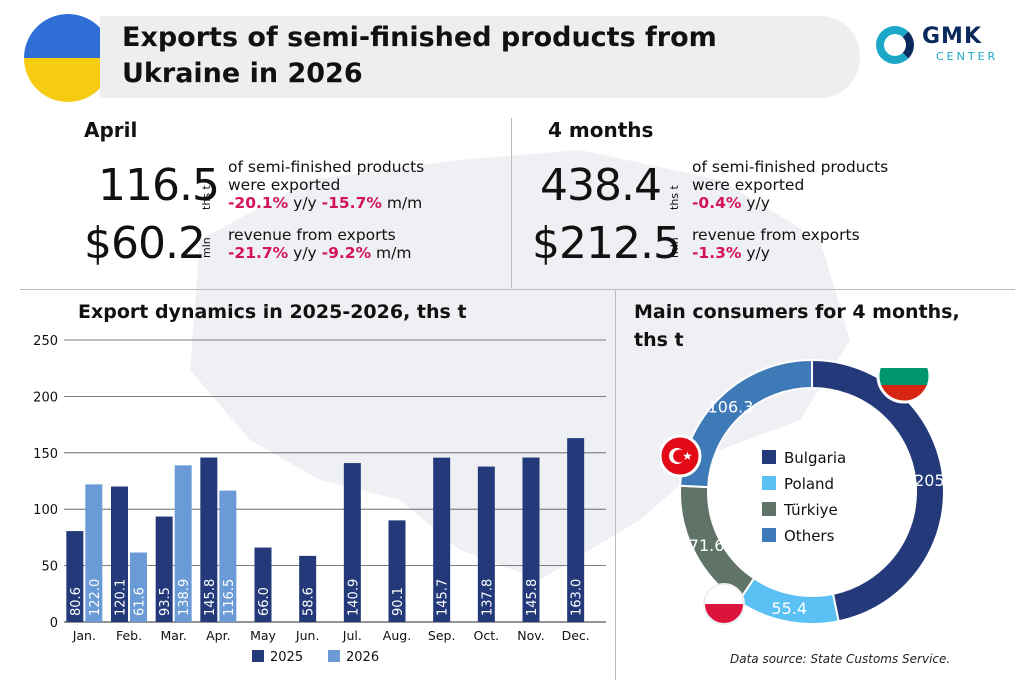 The width and height of the screenshot is (1024, 683). Describe the element at coordinates (601, 185) in the screenshot. I see `four-months-volume: 438.4` at that location.